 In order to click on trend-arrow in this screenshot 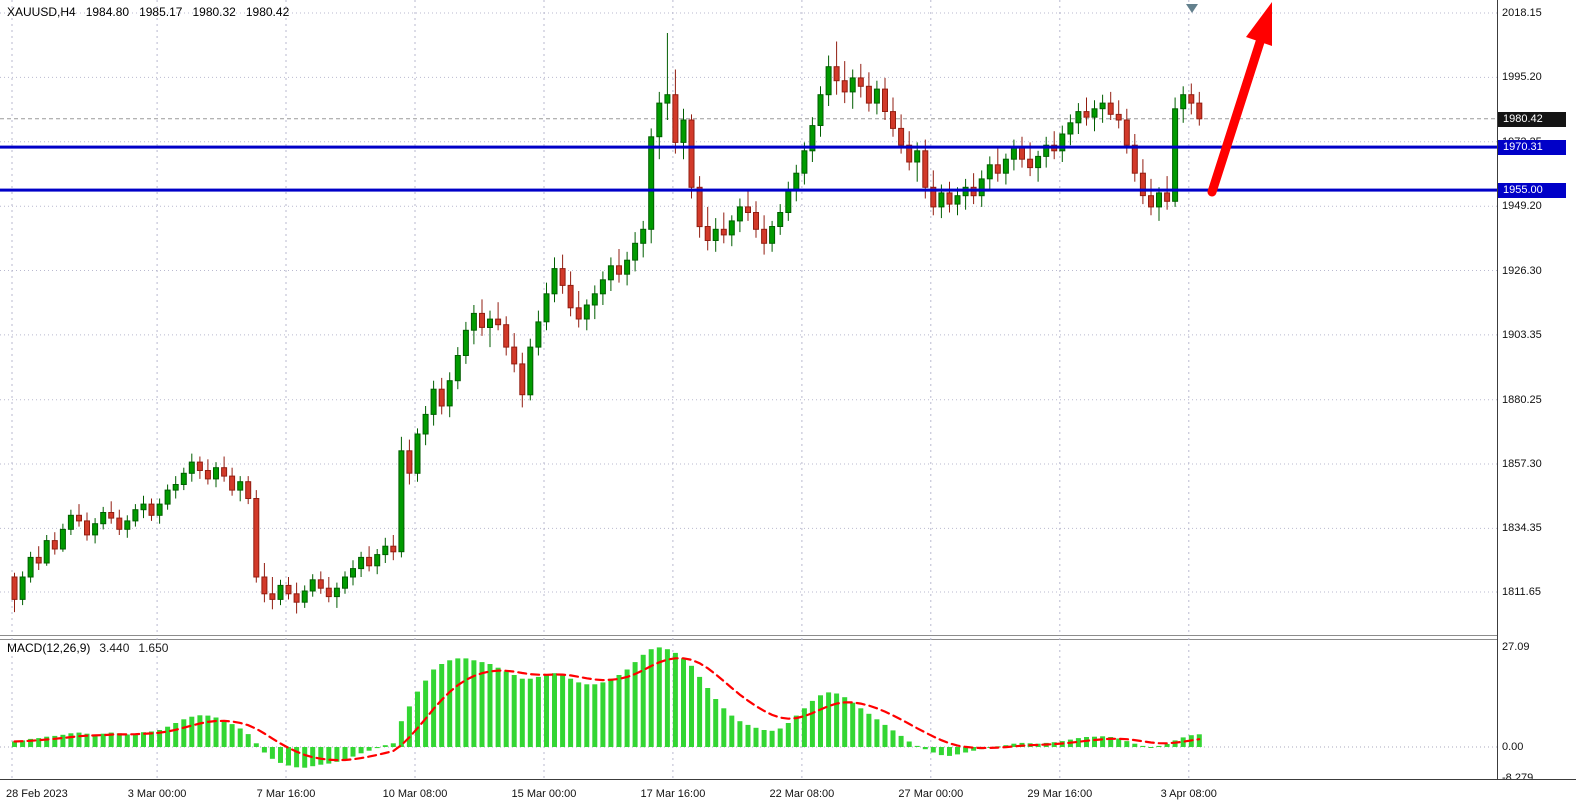, I will do `click(1239, 99)`.